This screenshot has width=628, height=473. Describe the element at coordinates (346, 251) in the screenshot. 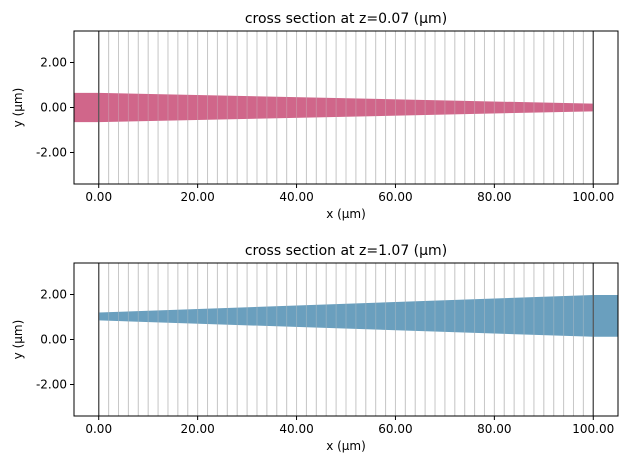

I see `chart-title: cross section at z=1.07 (μm)` at that location.